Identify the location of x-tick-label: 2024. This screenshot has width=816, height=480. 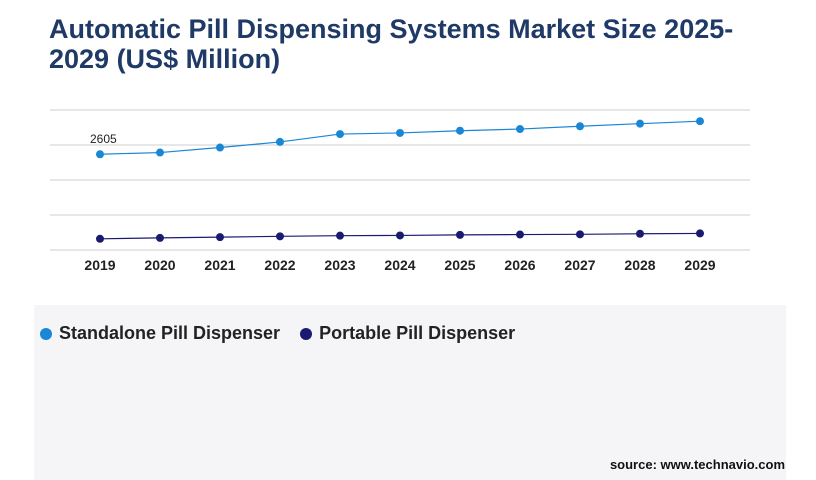
(399, 265).